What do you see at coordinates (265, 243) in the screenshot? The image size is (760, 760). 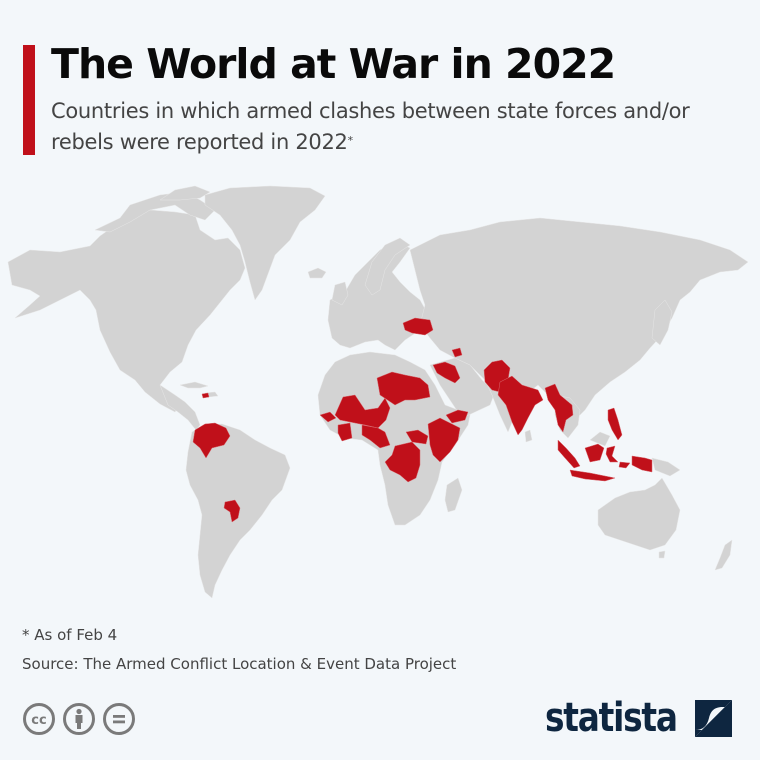 I see `greenland` at bounding box center [265, 243].